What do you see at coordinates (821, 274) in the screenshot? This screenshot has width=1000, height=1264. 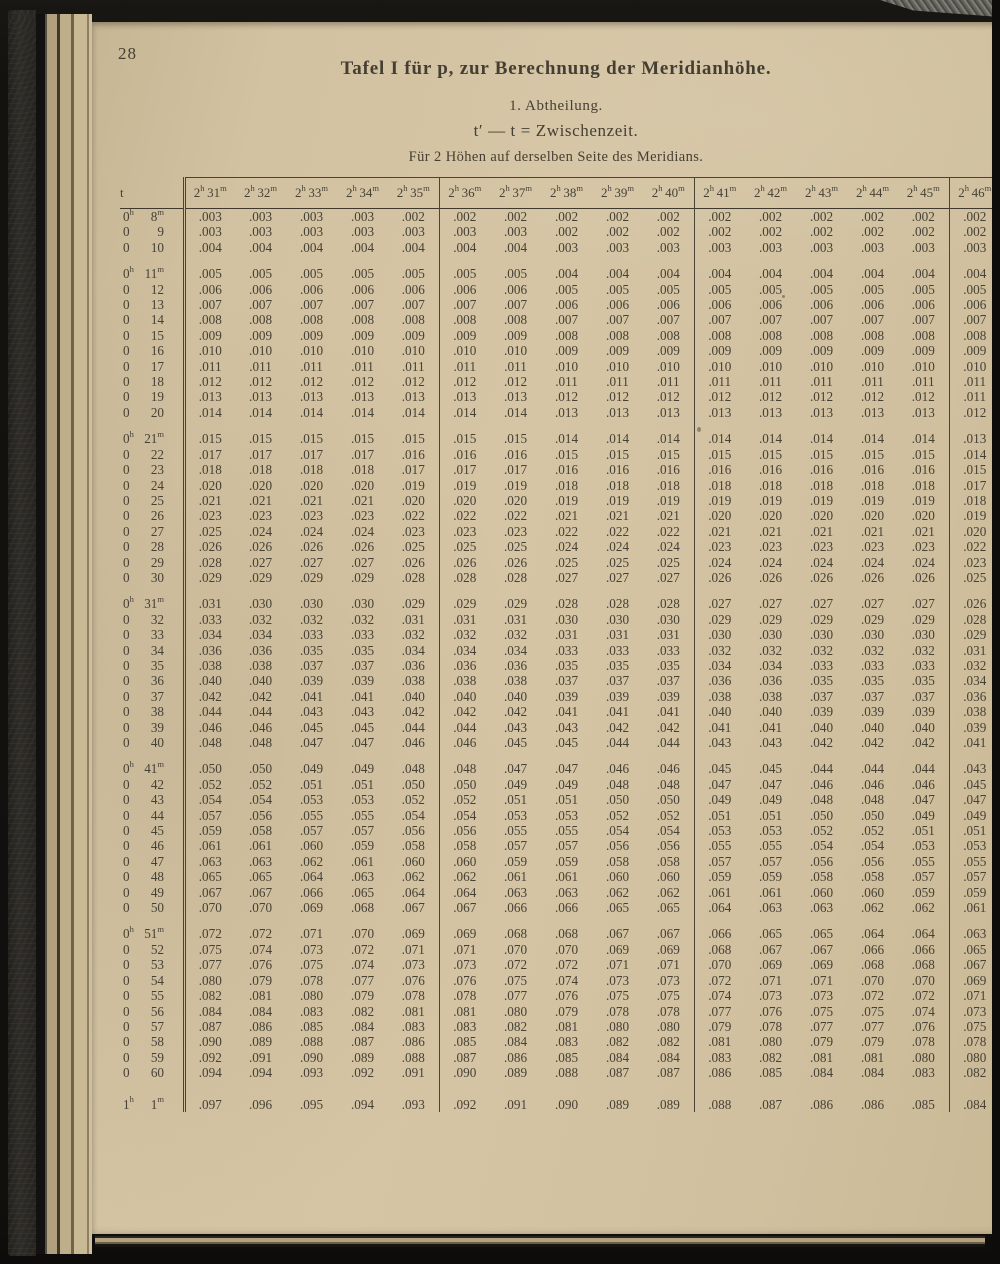 I see `table-cell: .004` at bounding box center [821, 274].